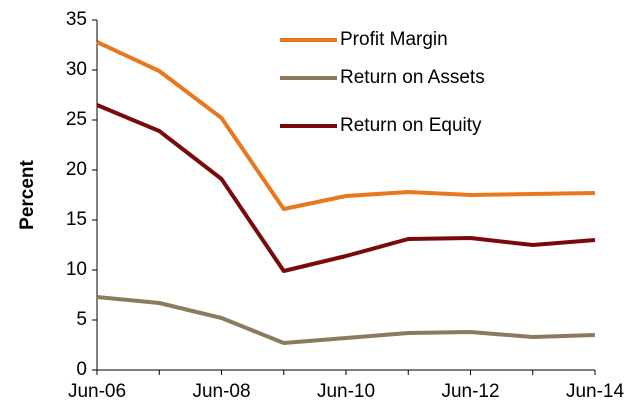  I want to click on y-tick-label: 35, so click(76, 19).